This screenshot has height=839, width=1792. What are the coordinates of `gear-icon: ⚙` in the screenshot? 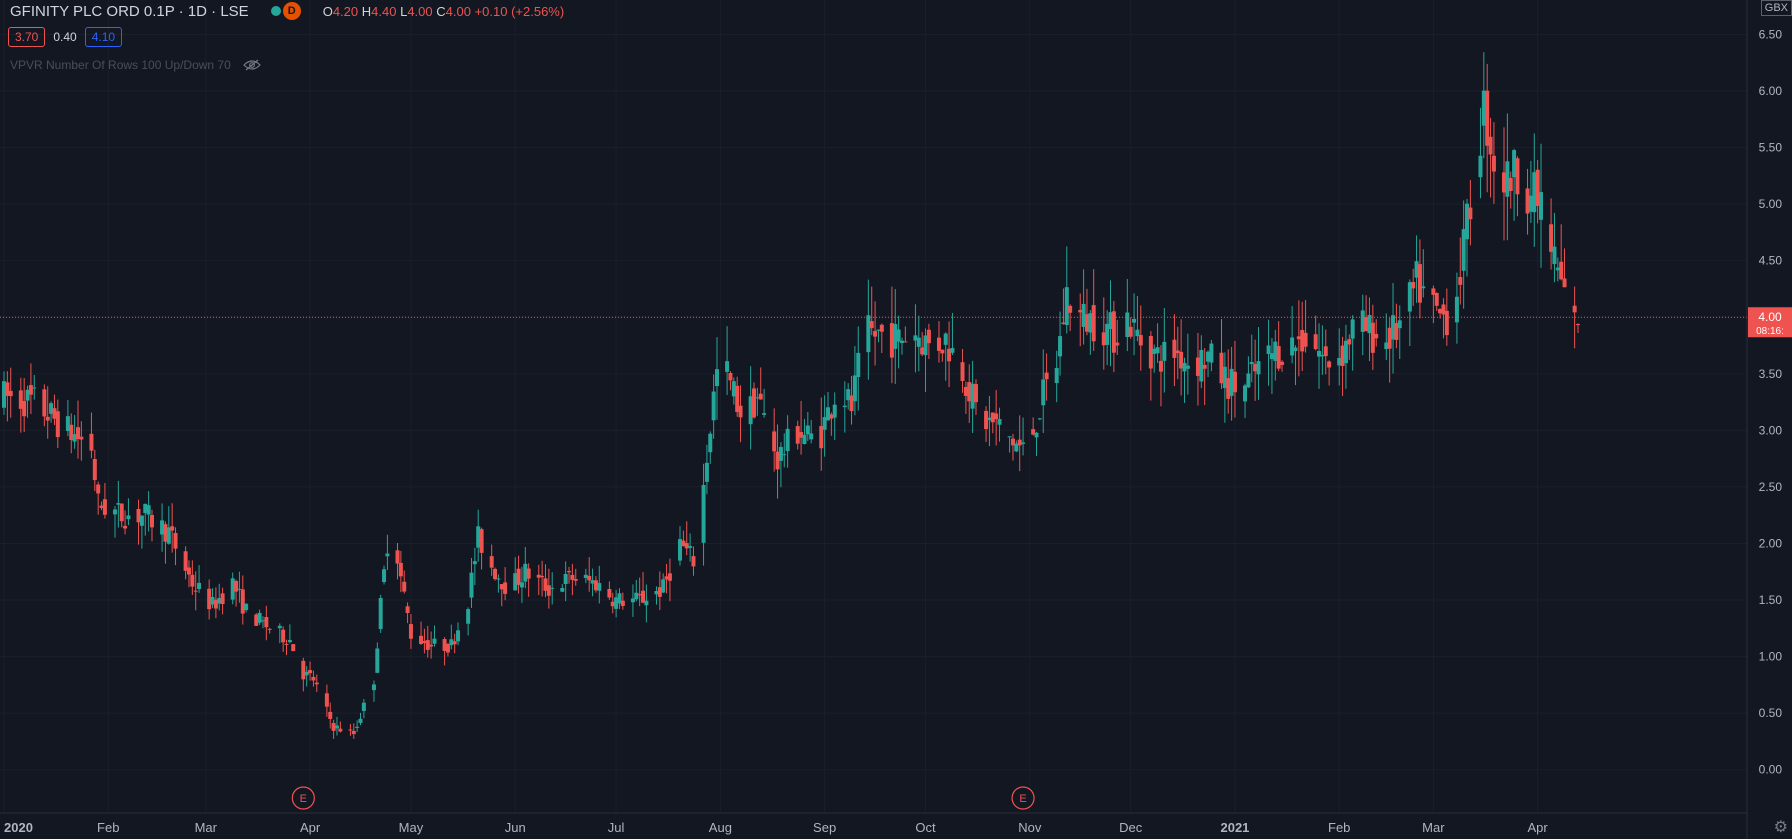 It's located at (1780, 827).